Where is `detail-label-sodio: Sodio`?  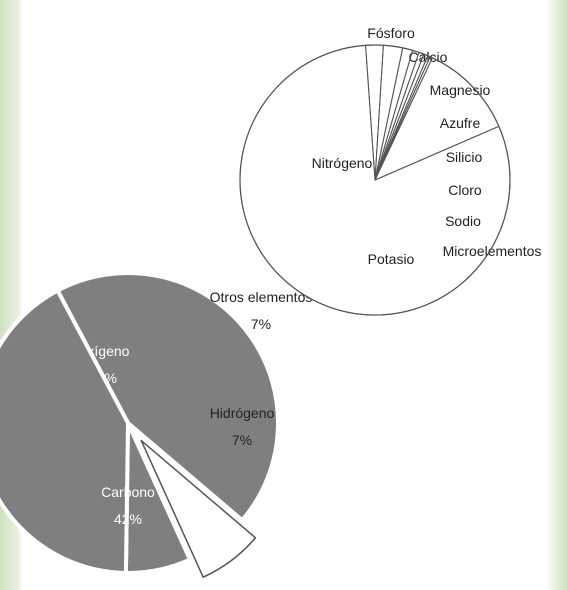
detail-label-sodio: Sodio is located at coordinates (463, 221).